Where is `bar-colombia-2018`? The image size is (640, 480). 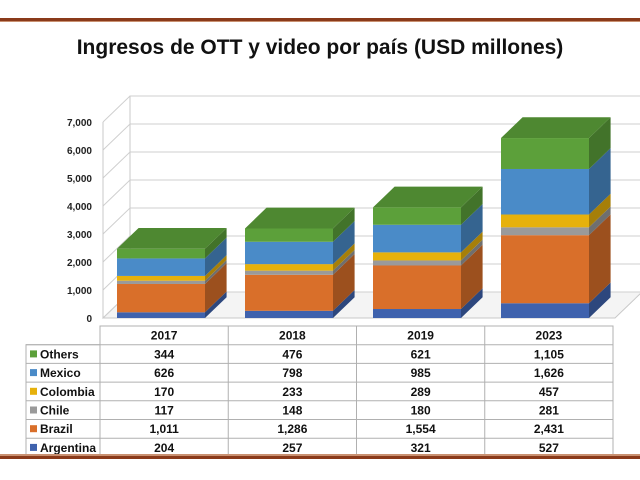 bar-colombia-2018 is located at coordinates (300, 257).